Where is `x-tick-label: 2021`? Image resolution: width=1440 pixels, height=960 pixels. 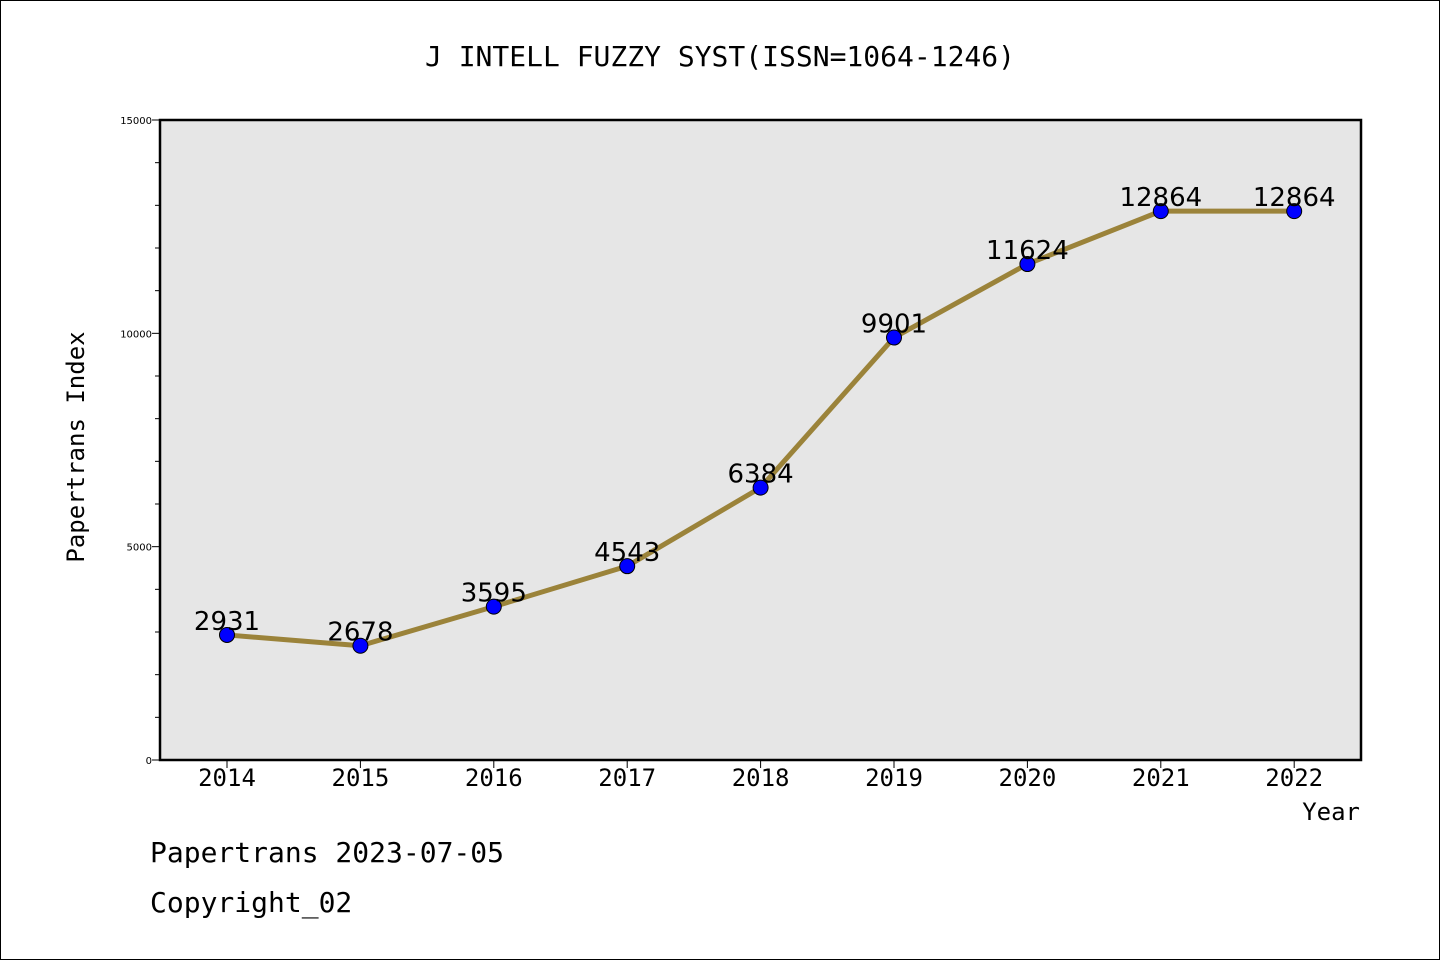 x-tick-label: 2021 is located at coordinates (1161, 778).